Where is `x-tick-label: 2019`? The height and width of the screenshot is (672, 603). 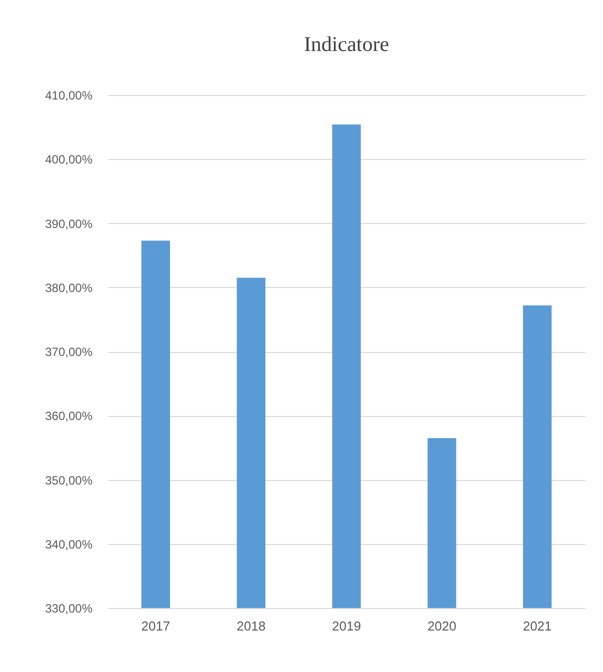
x-tick-label: 2019 is located at coordinates (346, 626).